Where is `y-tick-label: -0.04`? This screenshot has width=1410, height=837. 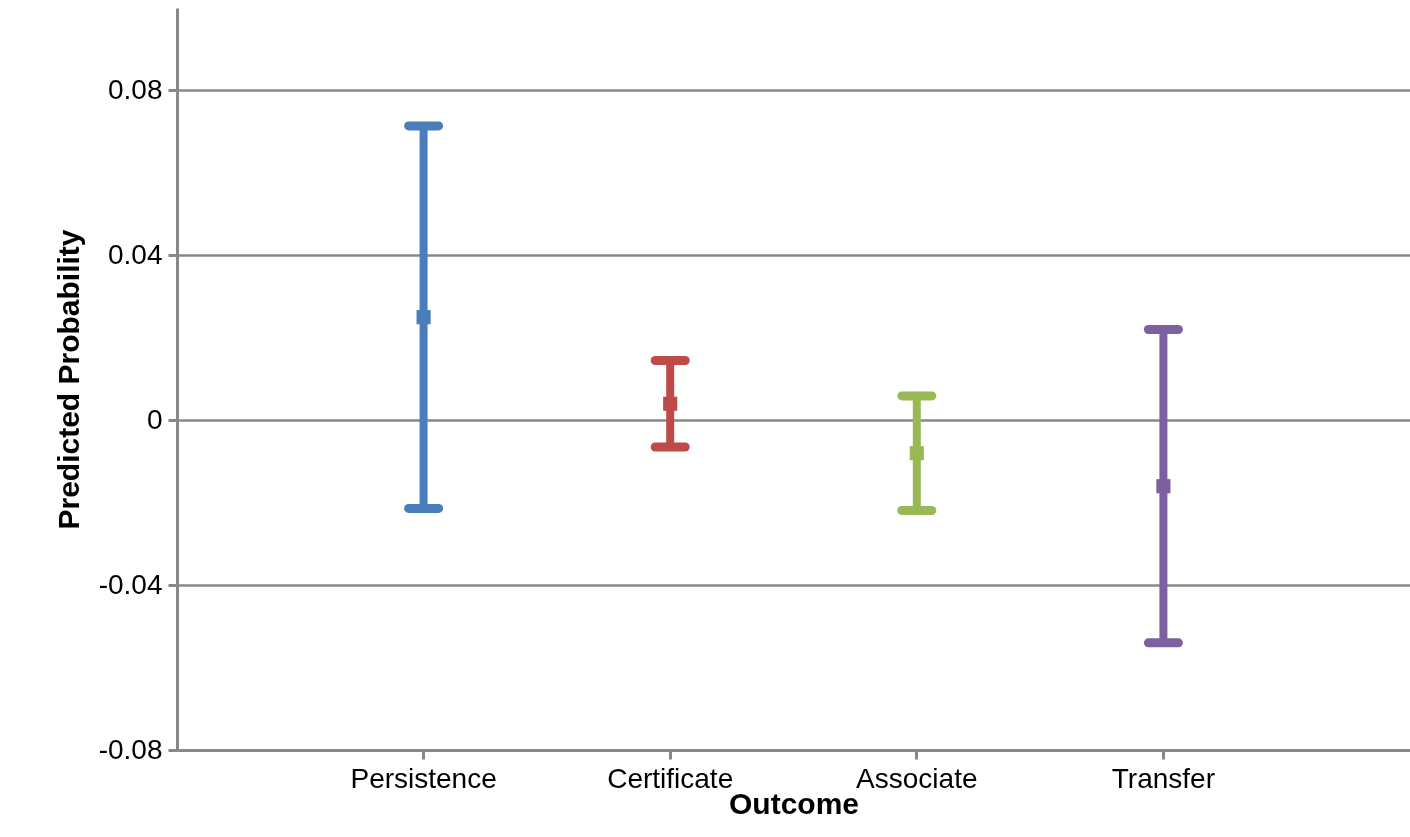
y-tick-label: -0.04 is located at coordinates (130, 584).